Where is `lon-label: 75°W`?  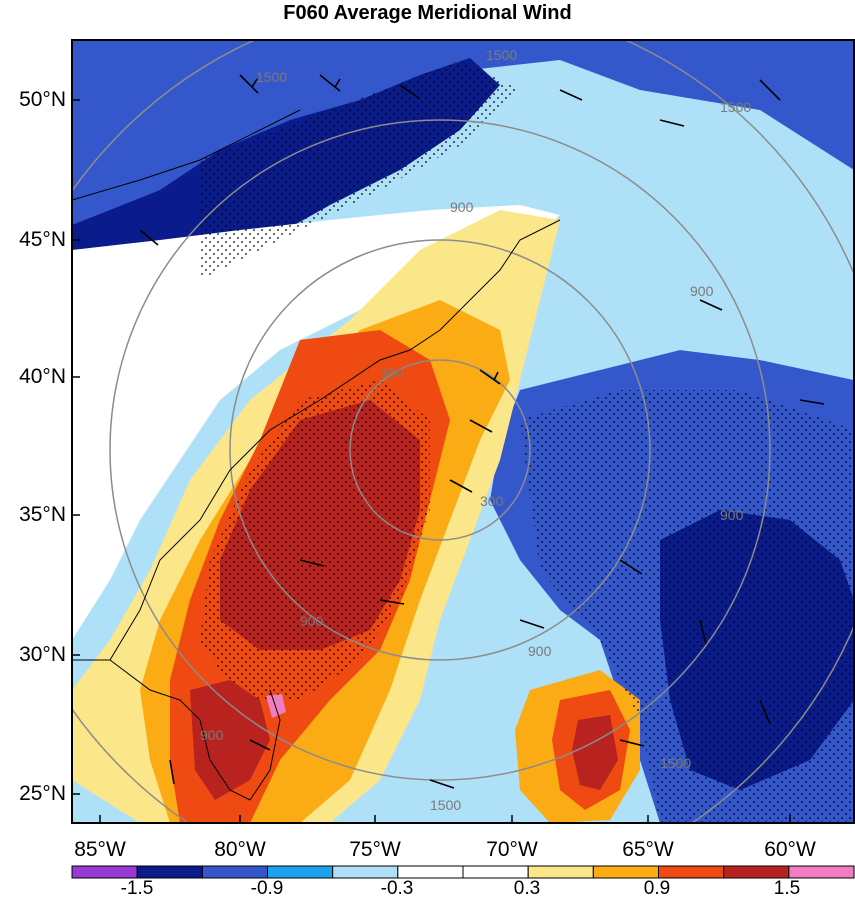 lon-label: 75°W is located at coordinates (375, 849).